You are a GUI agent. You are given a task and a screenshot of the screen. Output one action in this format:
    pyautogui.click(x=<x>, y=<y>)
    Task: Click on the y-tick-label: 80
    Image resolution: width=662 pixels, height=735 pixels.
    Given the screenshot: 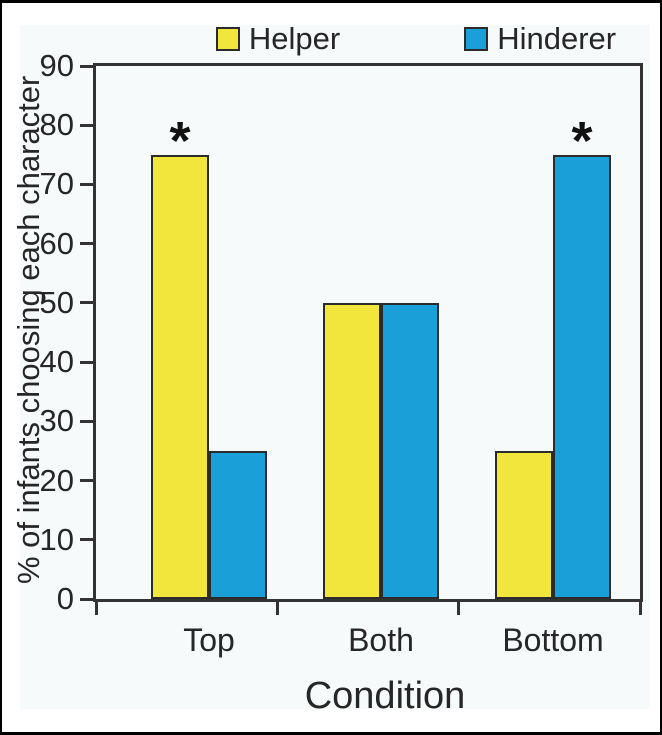 What is the action you would take?
    pyautogui.click(x=56, y=125)
    